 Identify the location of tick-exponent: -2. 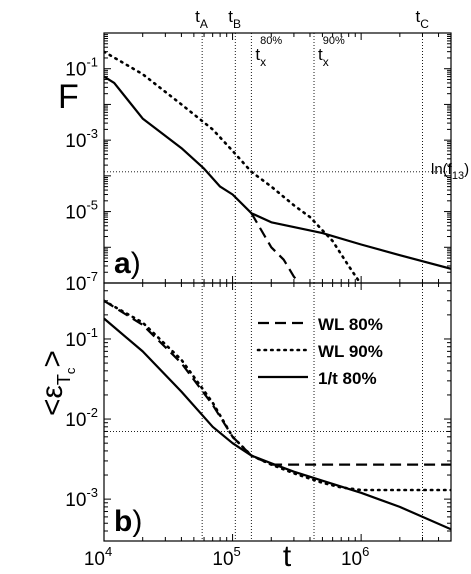
(92, 412).